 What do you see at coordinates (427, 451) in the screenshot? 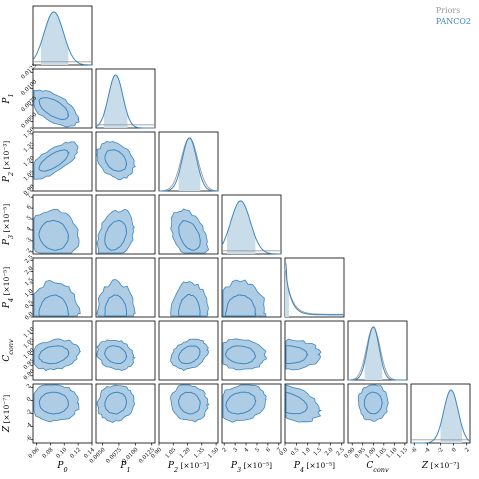
I see `xtick-label-6-1: -4` at bounding box center [427, 451].